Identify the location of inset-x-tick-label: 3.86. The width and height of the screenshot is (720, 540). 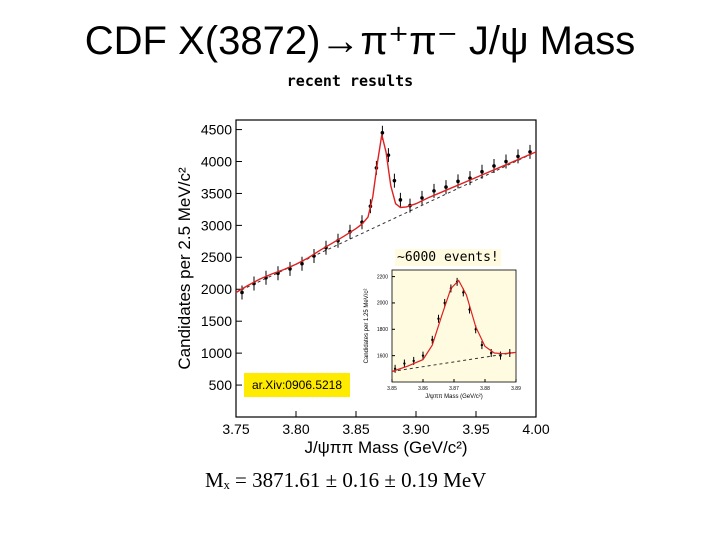
(423, 389).